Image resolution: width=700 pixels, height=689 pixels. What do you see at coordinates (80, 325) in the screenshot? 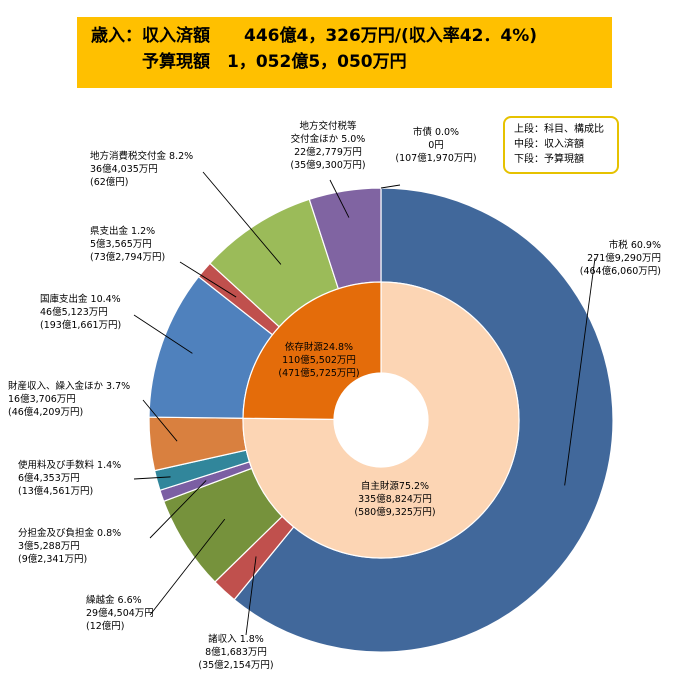
I see `outer-label-line-6-2: (193億1,661万円)` at bounding box center [80, 325].